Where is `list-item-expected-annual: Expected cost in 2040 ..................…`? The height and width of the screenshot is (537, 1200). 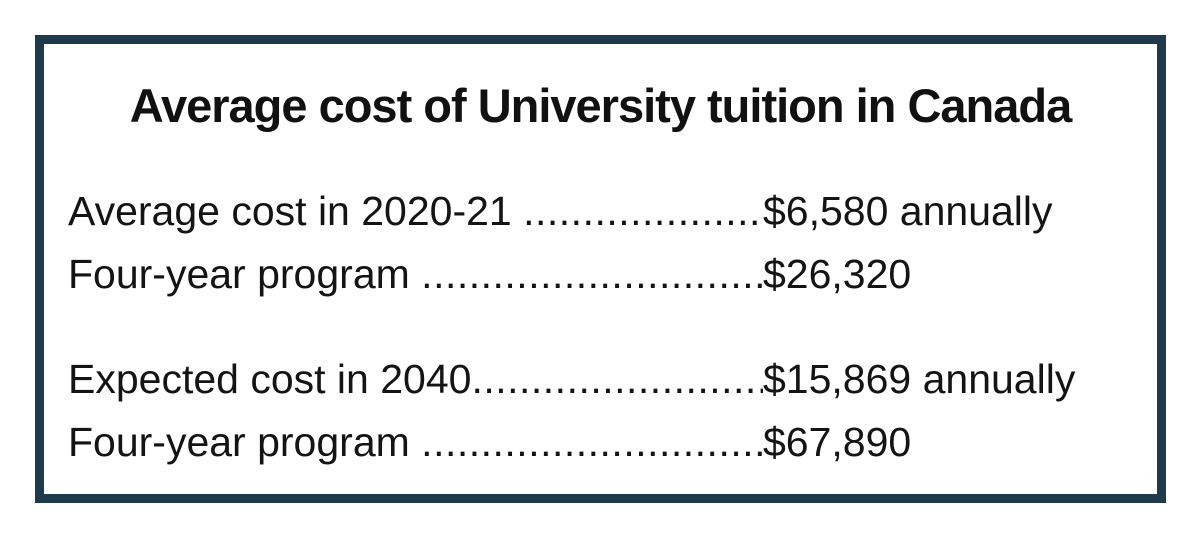
list-item-expected-annual: Expected cost in 2040 ..................… is located at coordinates (595, 379).